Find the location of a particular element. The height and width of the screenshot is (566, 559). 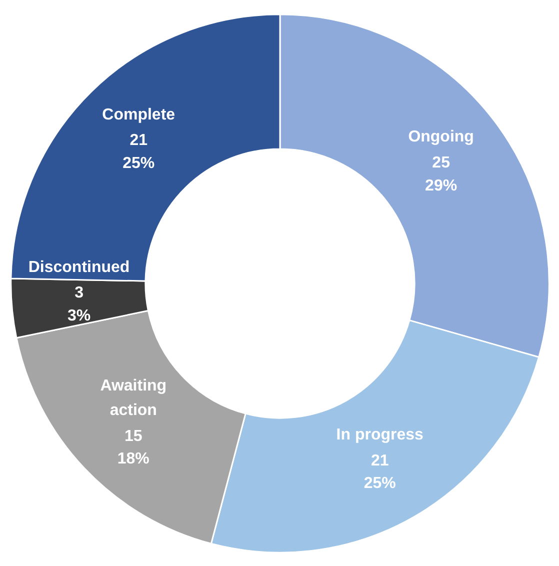

slice-label: Awaiting action is located at coordinates (133, 398).